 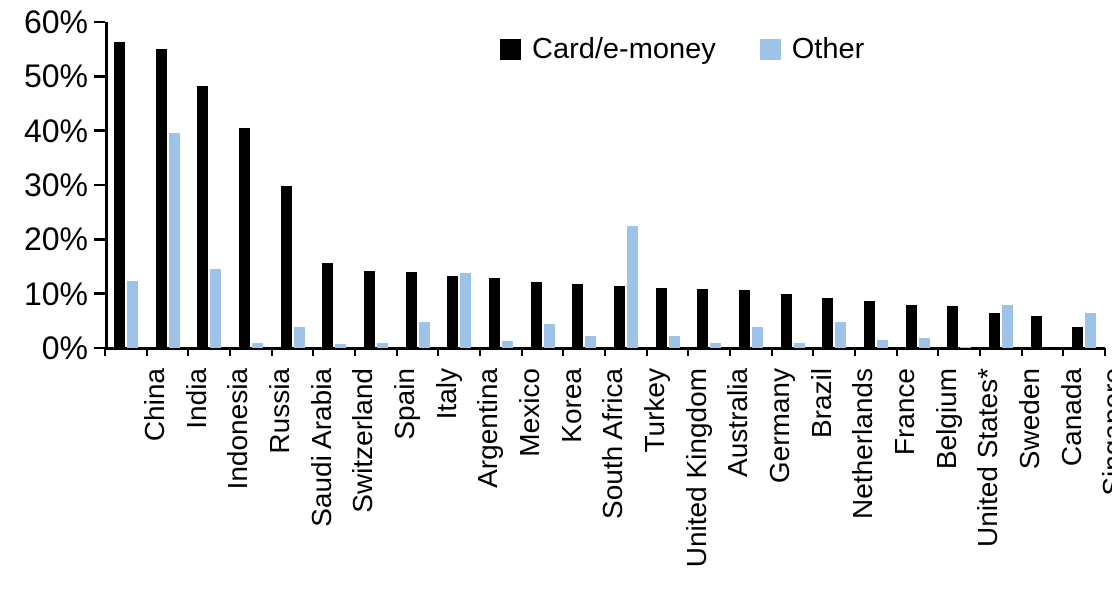 I want to click on bar-card-united-kingdom, so click(x=661, y=317).